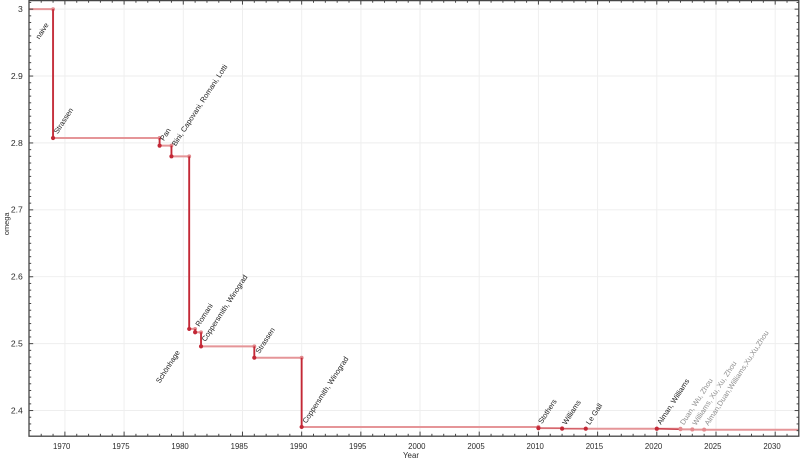  What do you see at coordinates (595, 446) in the screenshot?
I see `svg-text: 2015` at bounding box center [595, 446].